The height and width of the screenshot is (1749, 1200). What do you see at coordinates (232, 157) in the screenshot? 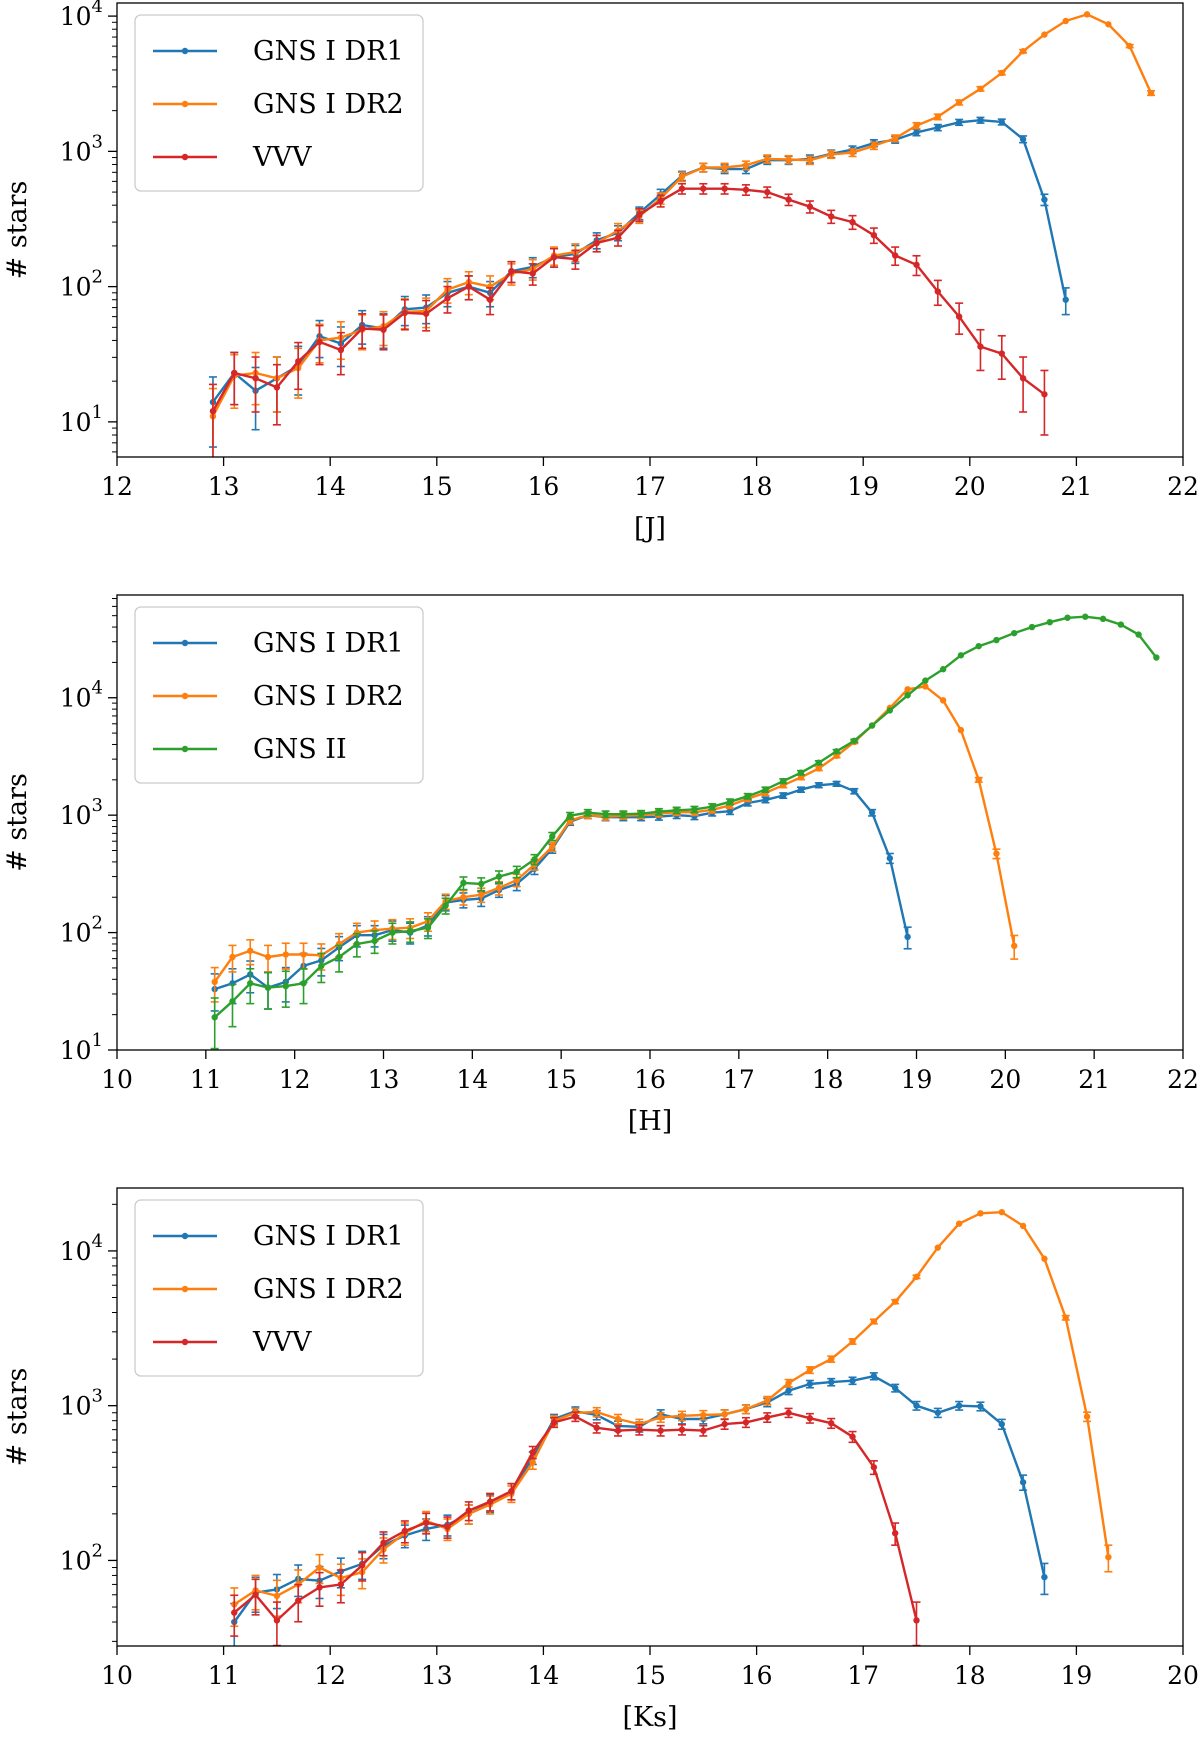
I see `legend-item-vvv: VVV` at bounding box center [232, 157].